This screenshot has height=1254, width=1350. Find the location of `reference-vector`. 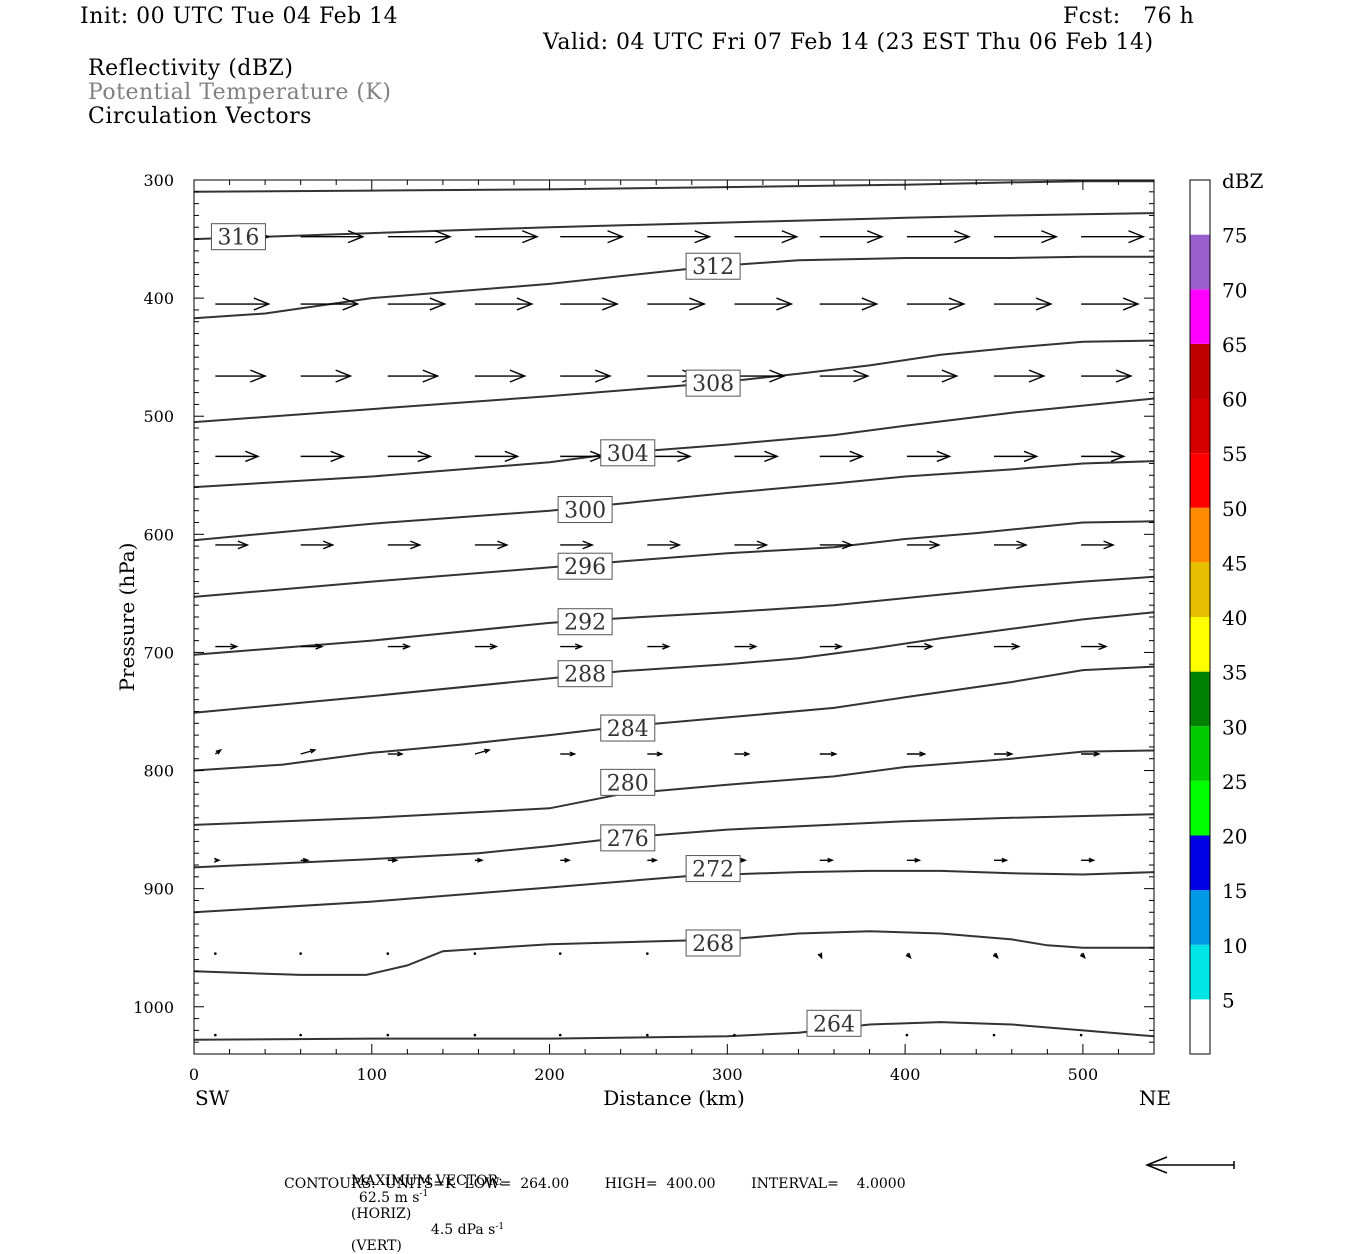

reference-vector is located at coordinates (1189, 1165).